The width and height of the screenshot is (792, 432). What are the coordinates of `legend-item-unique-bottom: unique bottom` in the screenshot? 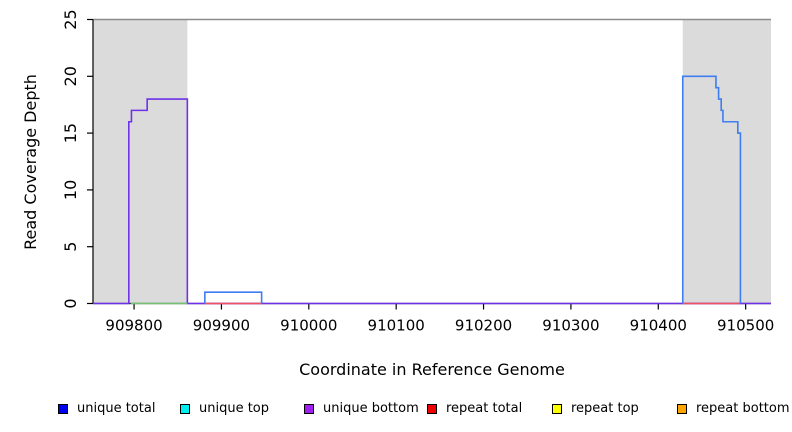 It's located at (361, 409).